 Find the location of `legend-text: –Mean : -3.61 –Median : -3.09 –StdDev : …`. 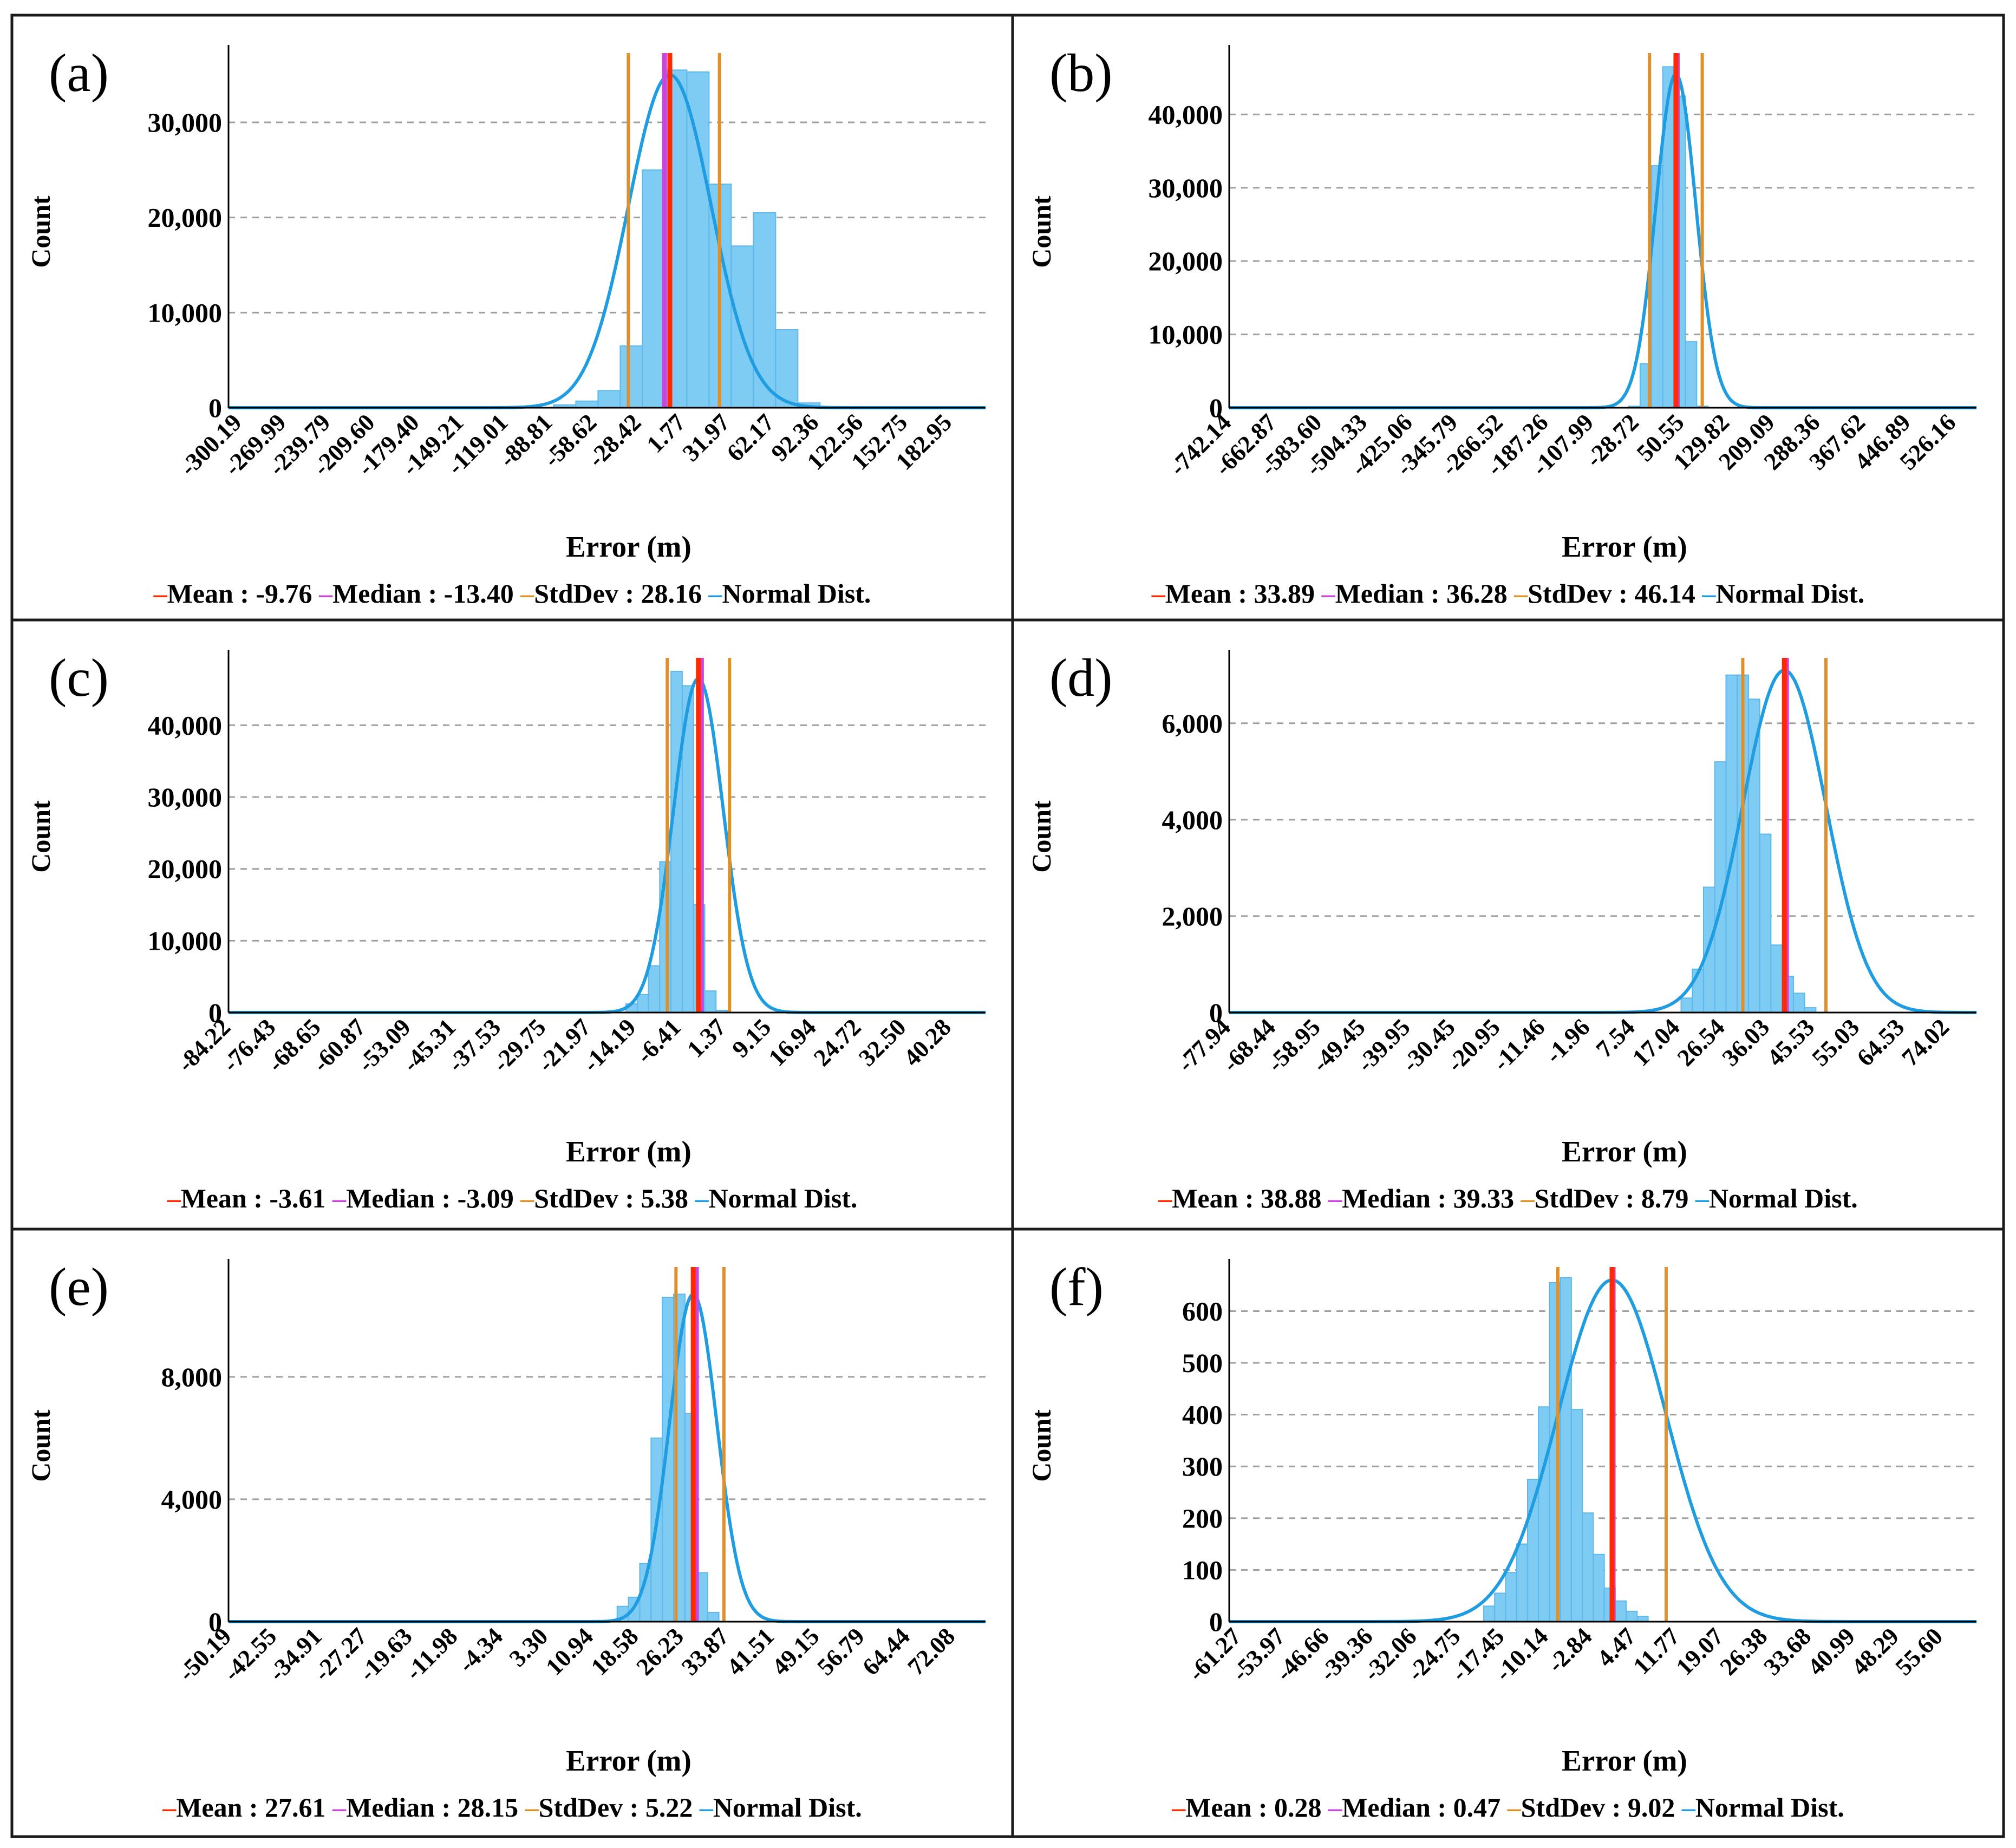

legend-text: –Mean : -3.61 –Median : -3.09 –StdDev : … is located at coordinates (512, 1198).